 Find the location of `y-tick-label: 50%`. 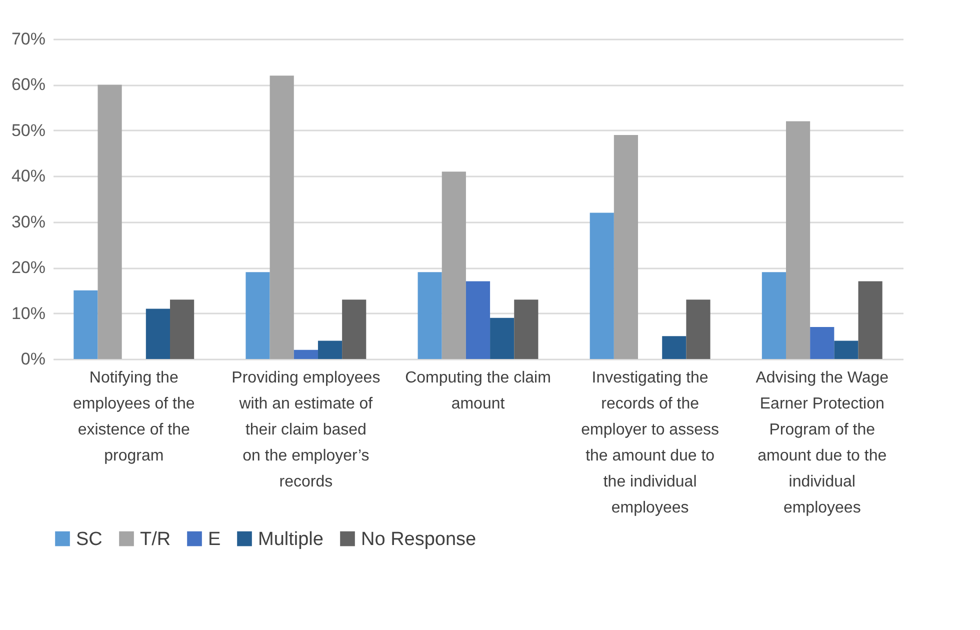

y-tick-label: 50% is located at coordinates (28, 130).